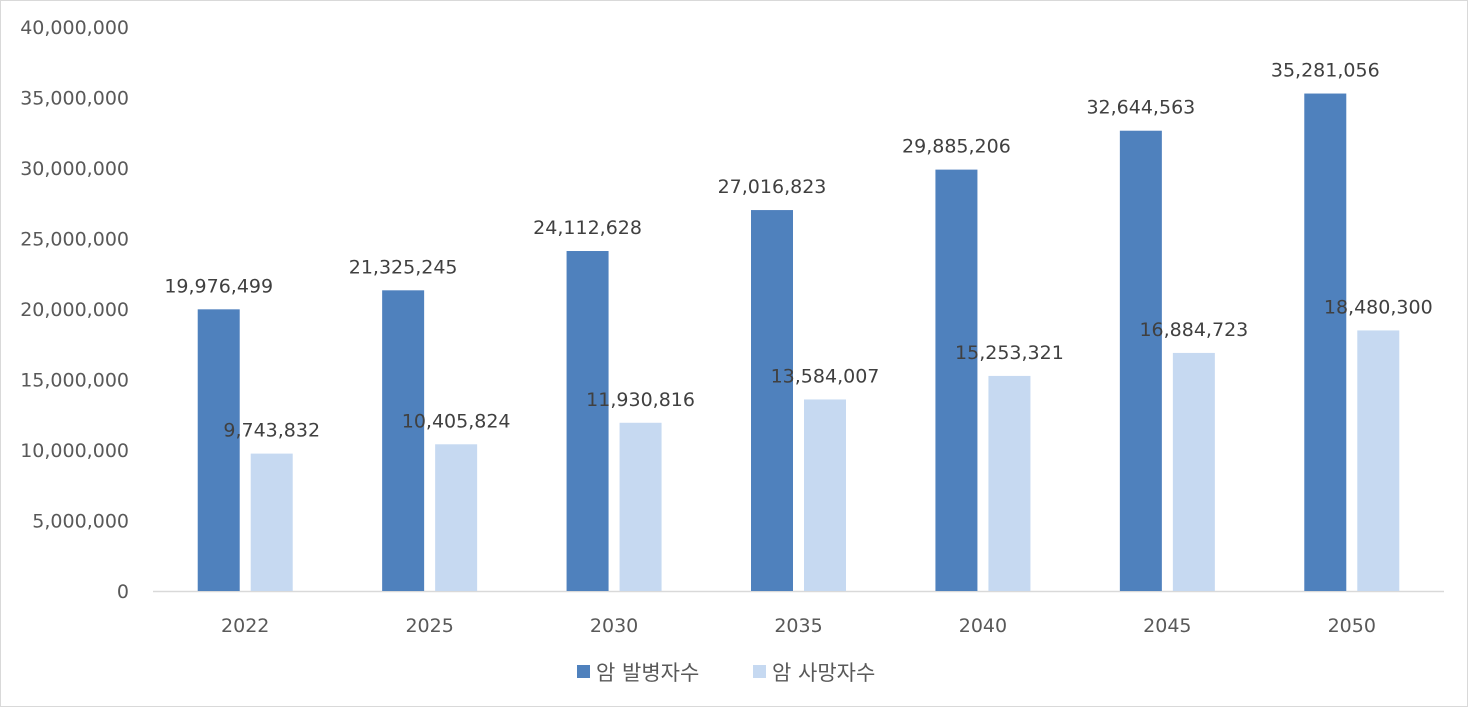  What do you see at coordinates (403, 267) in the screenshot?
I see `data-label: 21,325,245` at bounding box center [403, 267].